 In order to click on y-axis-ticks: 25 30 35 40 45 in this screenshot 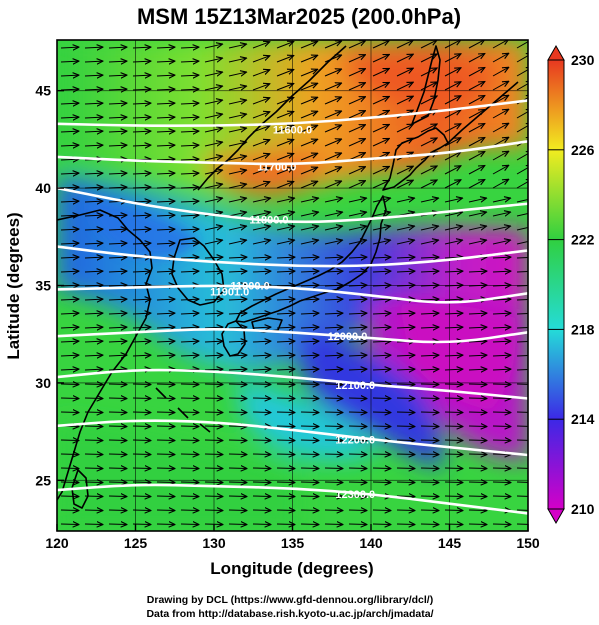, I will do `click(49, 285)`.